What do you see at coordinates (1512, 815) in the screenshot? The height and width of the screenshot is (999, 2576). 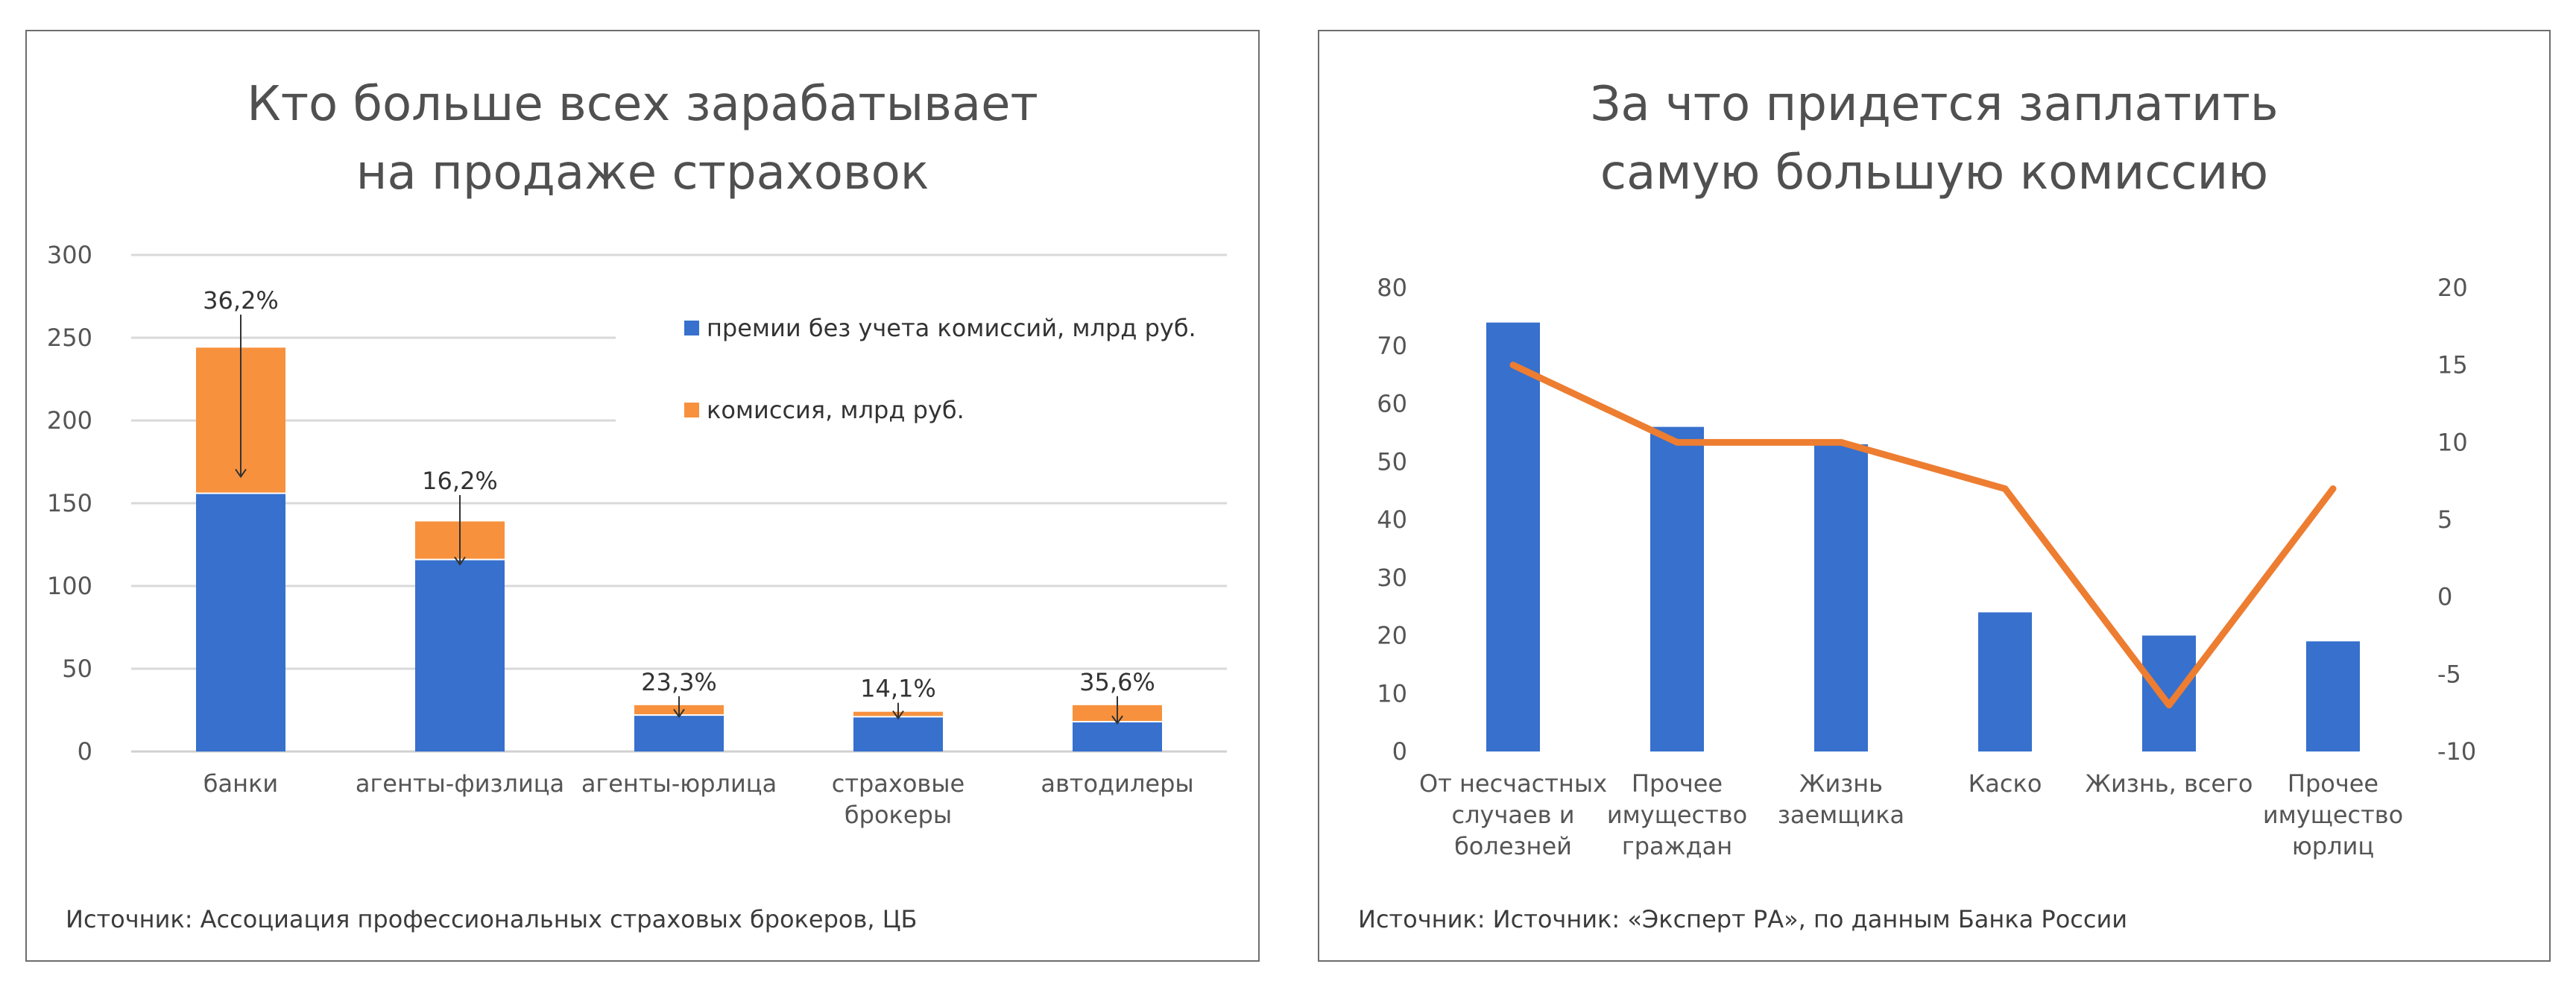 I see `x-tick-label: случаев и` at bounding box center [1512, 815].